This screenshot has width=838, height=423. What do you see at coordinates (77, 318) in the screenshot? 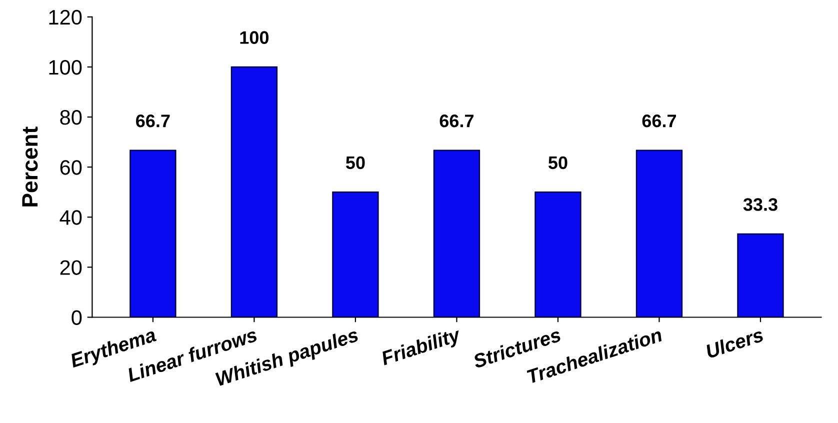
I see `y-tick-label: 0` at bounding box center [77, 318].